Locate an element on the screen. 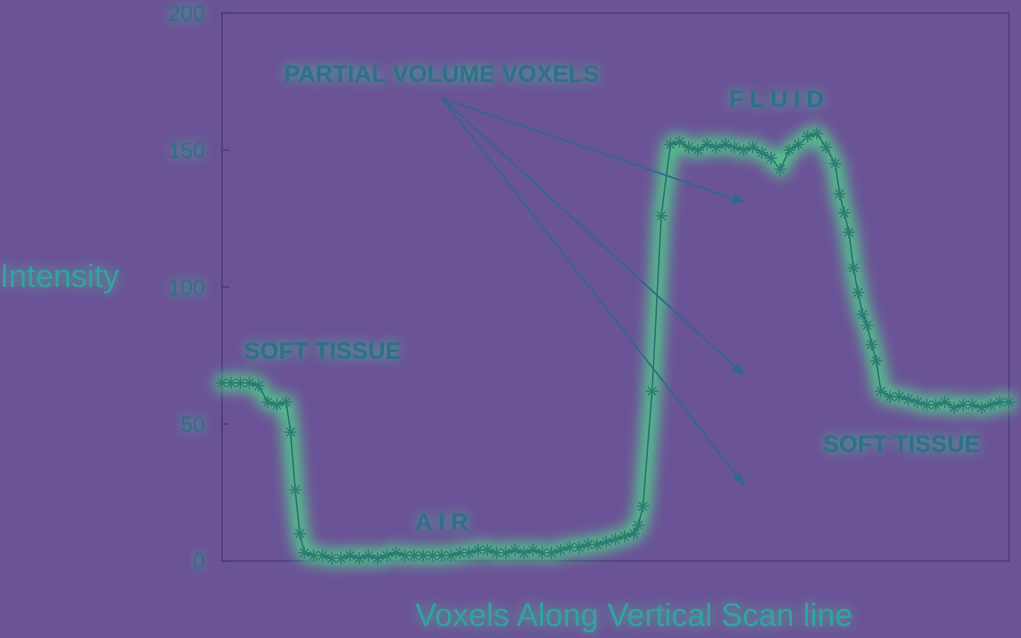  y-axis: 0 50 100 150 200 is located at coordinates (198, 287).